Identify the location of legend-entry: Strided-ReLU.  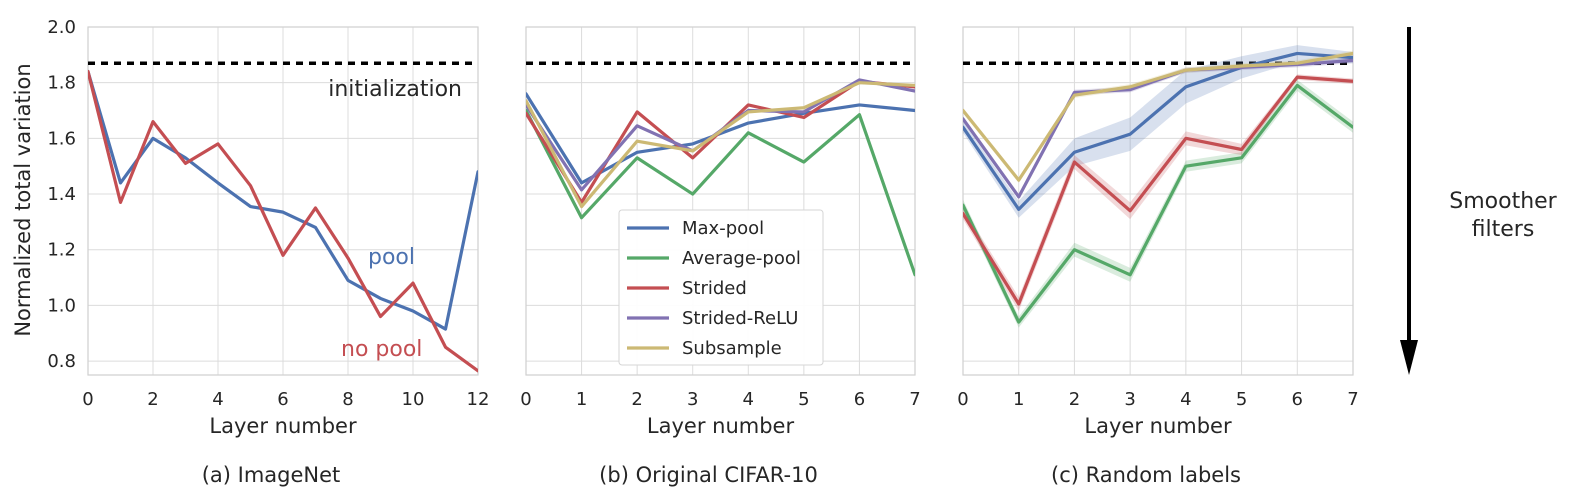
(740, 318).